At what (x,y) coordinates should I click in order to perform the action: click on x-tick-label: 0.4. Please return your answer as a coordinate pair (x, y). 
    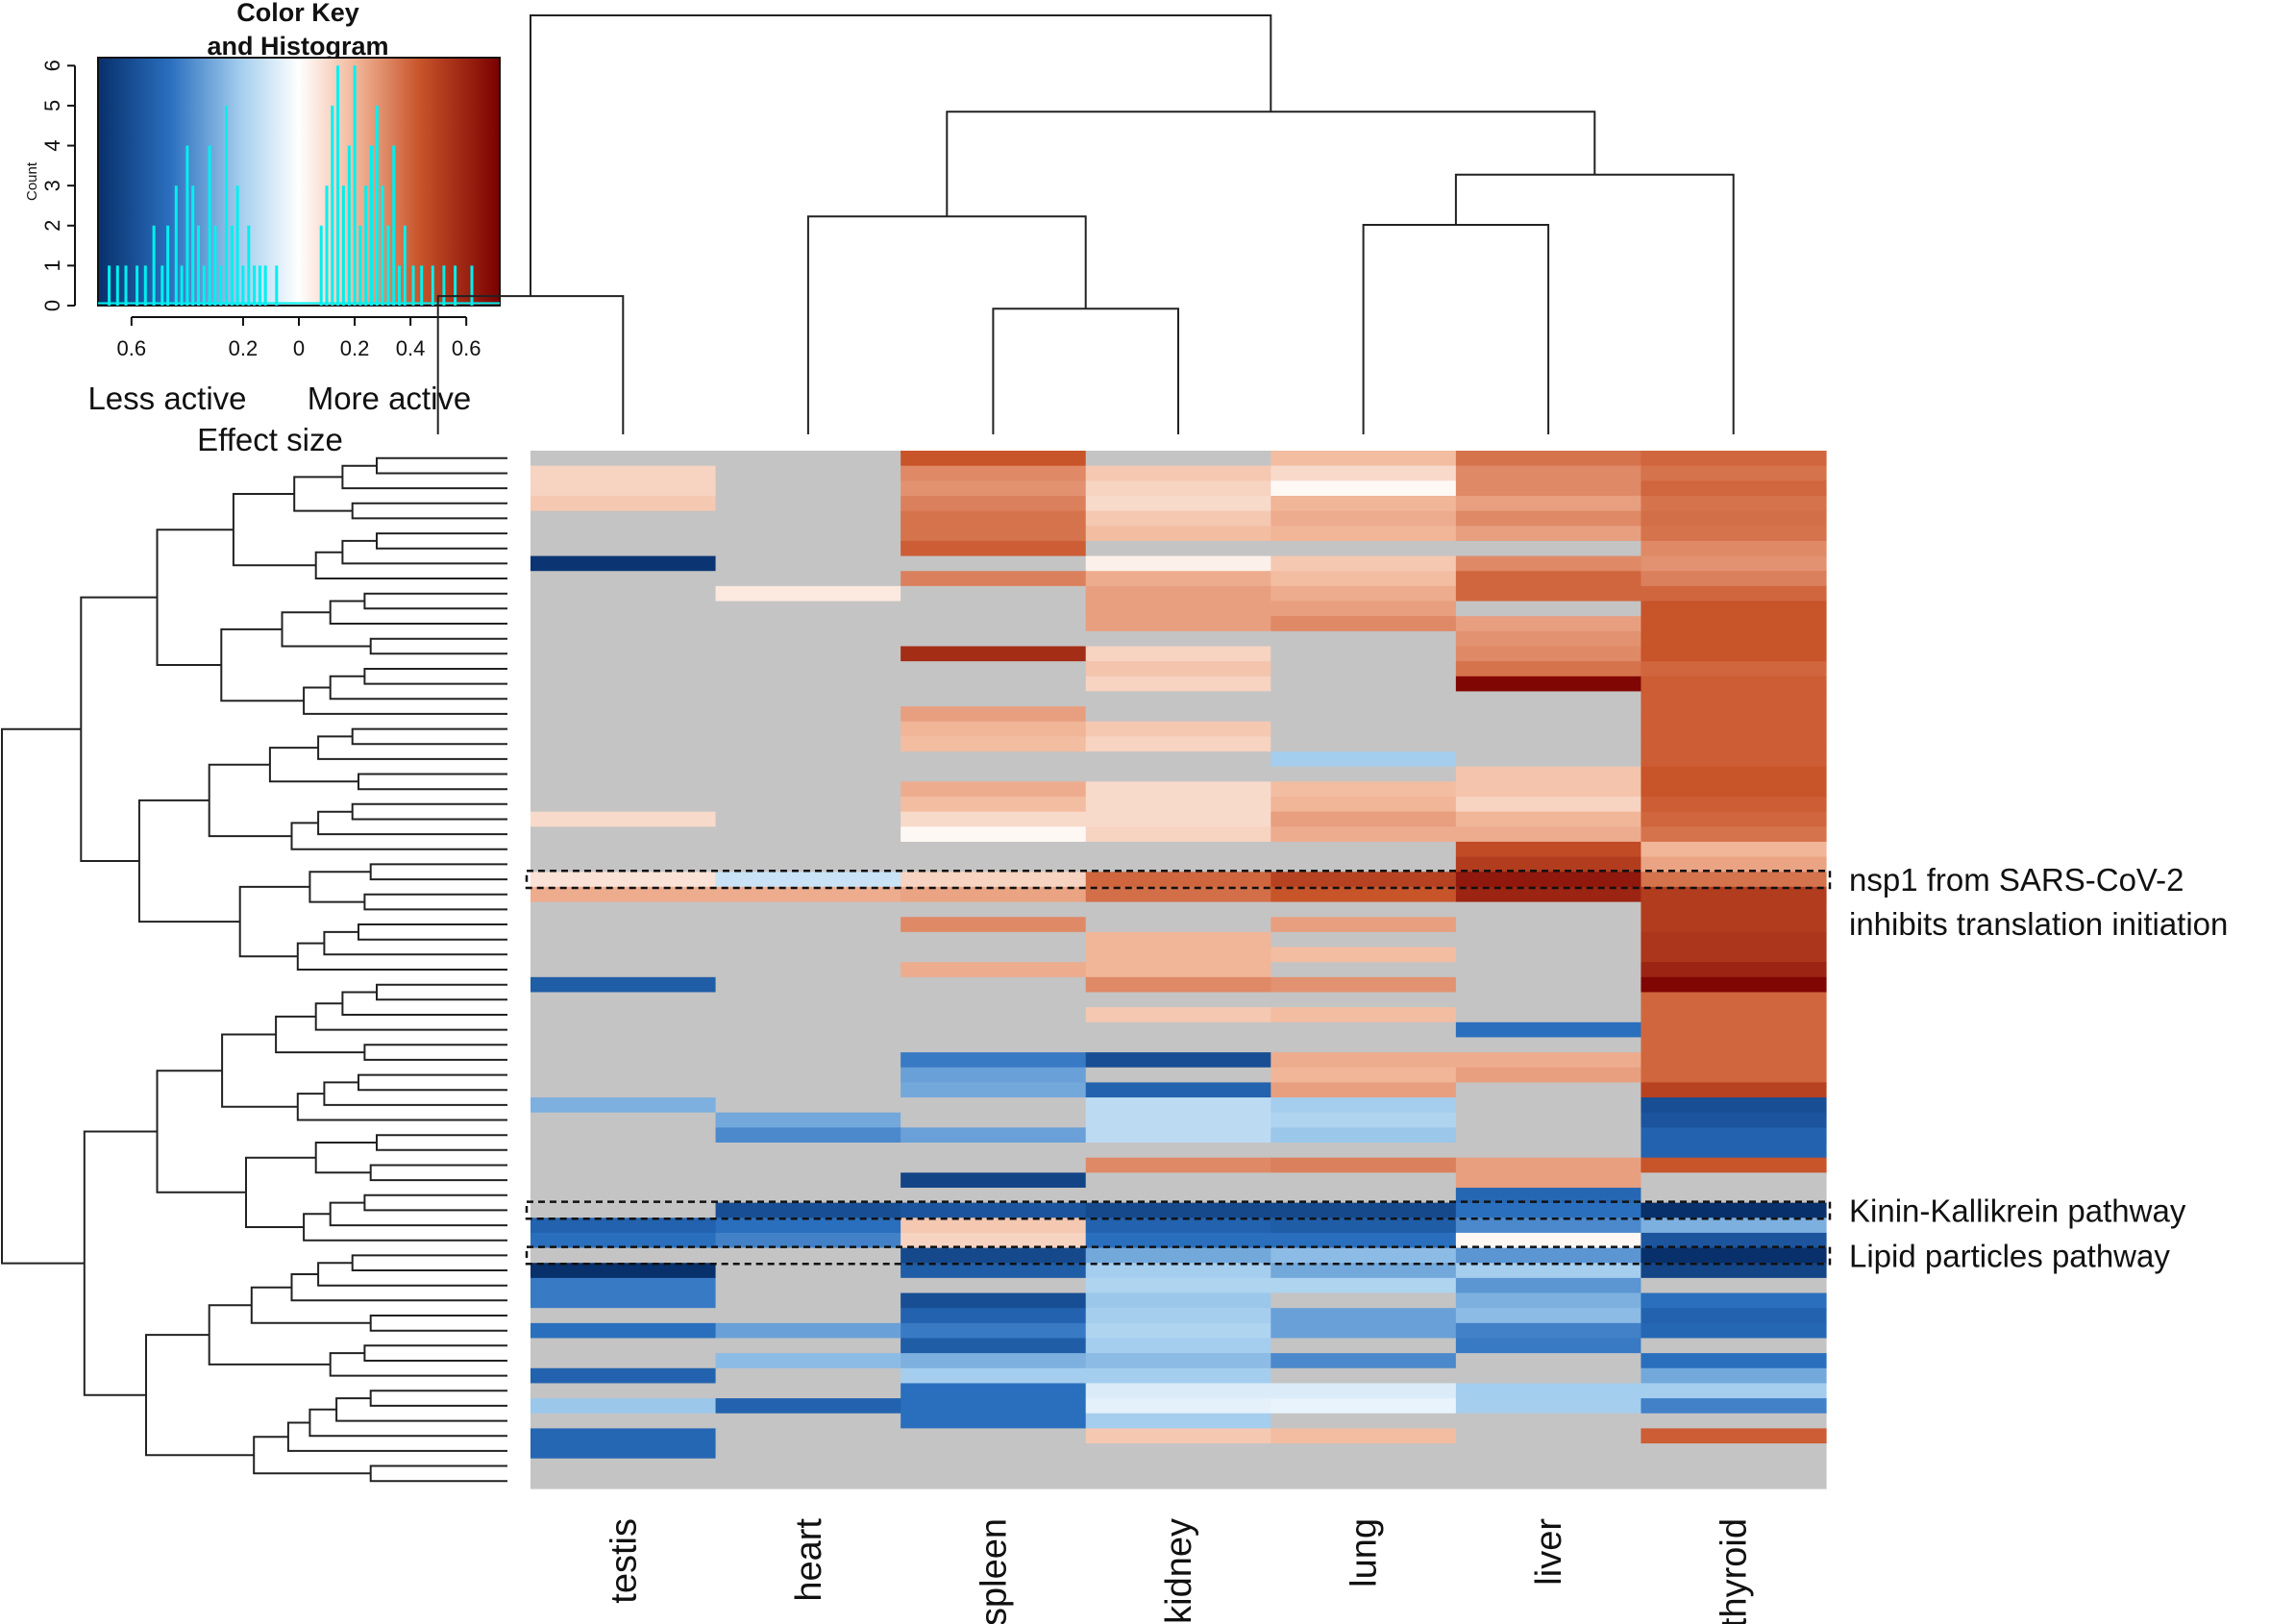
    Looking at the image, I should click on (411, 348).